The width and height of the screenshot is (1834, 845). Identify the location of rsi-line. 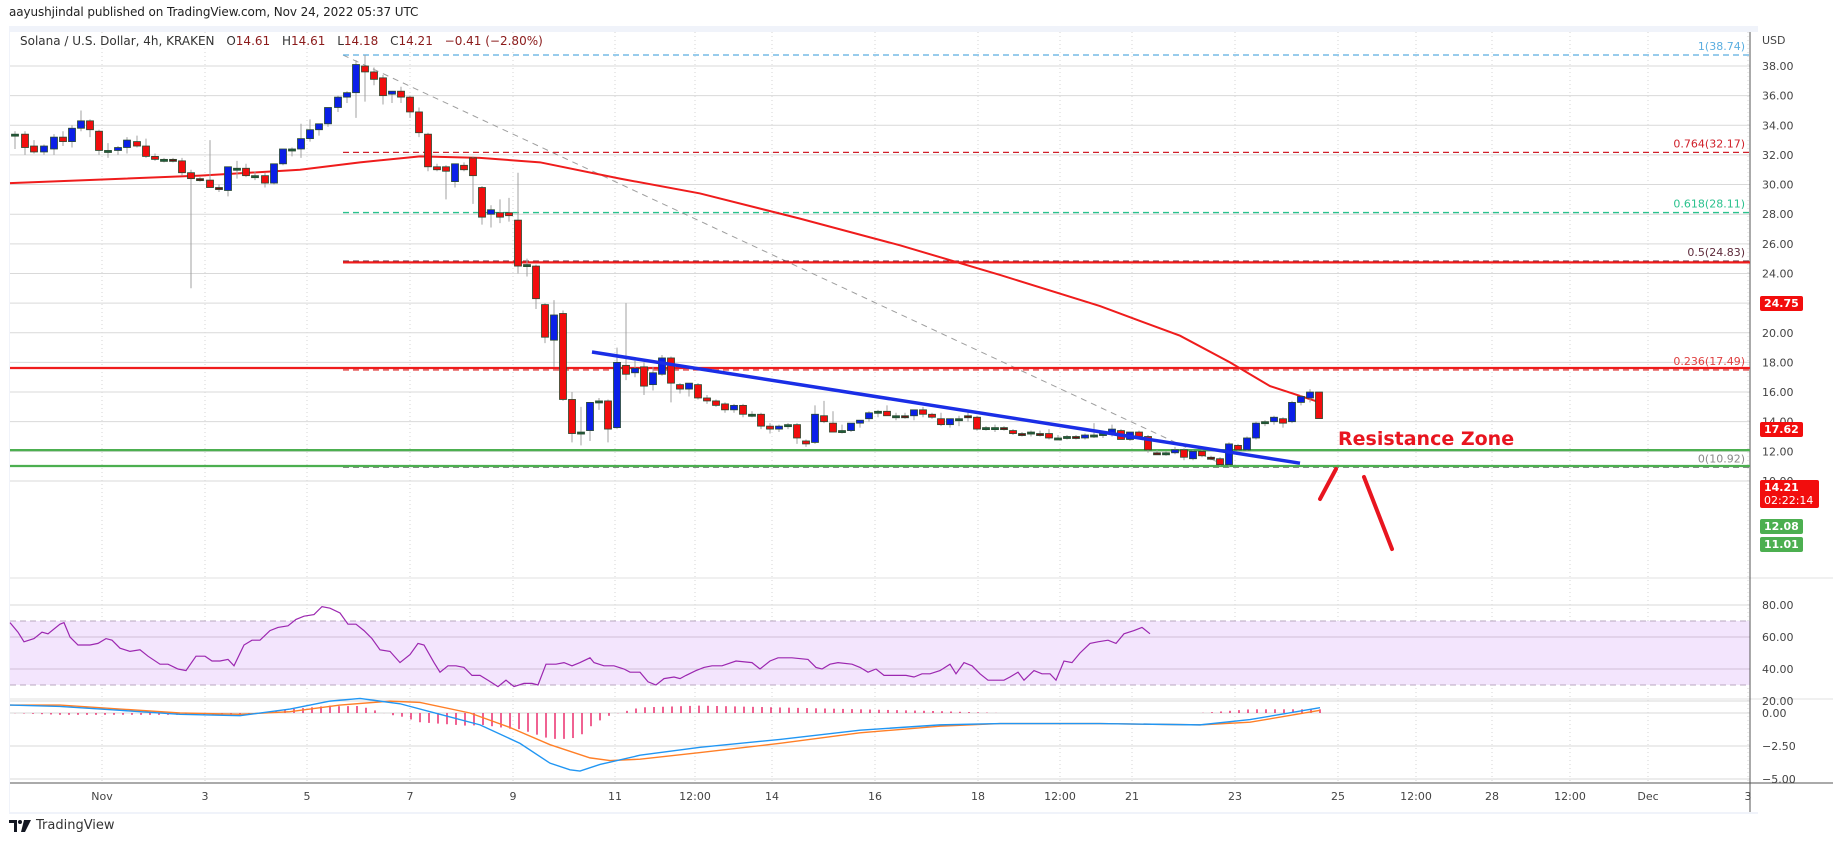
(580, 646).